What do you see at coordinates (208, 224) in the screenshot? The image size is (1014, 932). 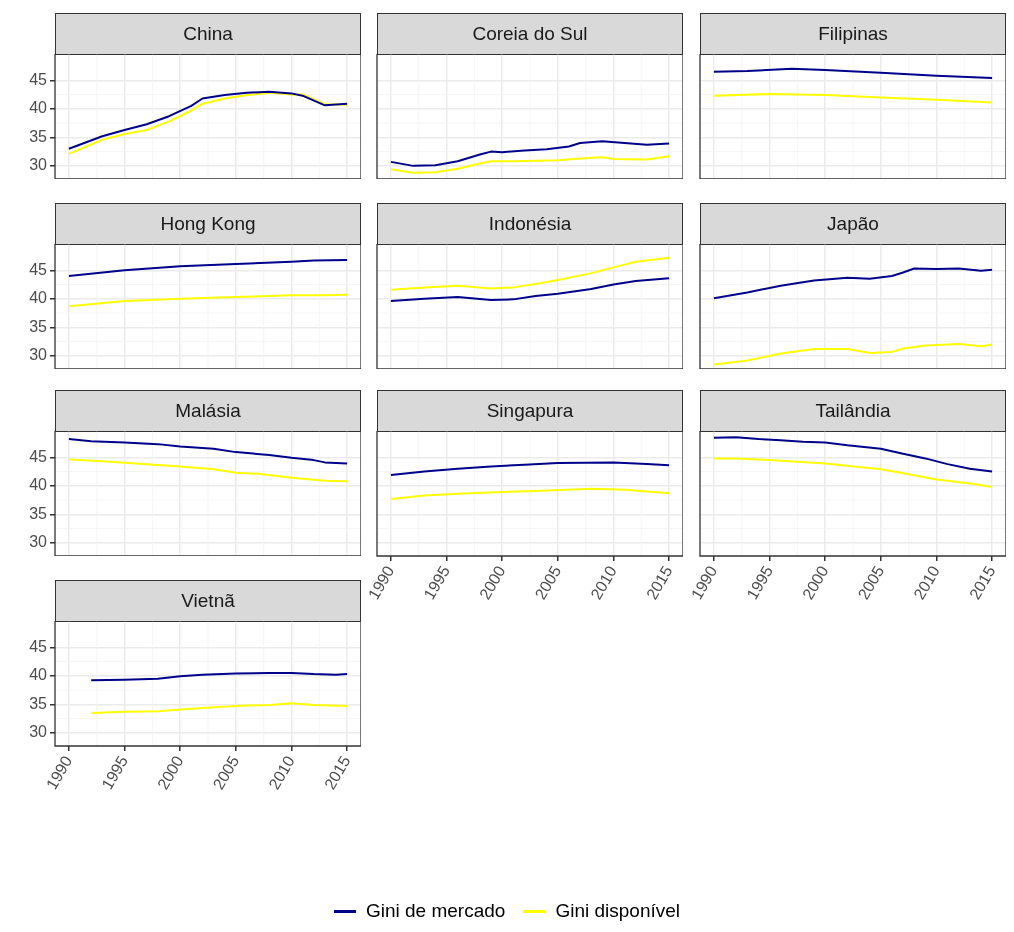 I see `chart-title: Hong Kong` at bounding box center [208, 224].